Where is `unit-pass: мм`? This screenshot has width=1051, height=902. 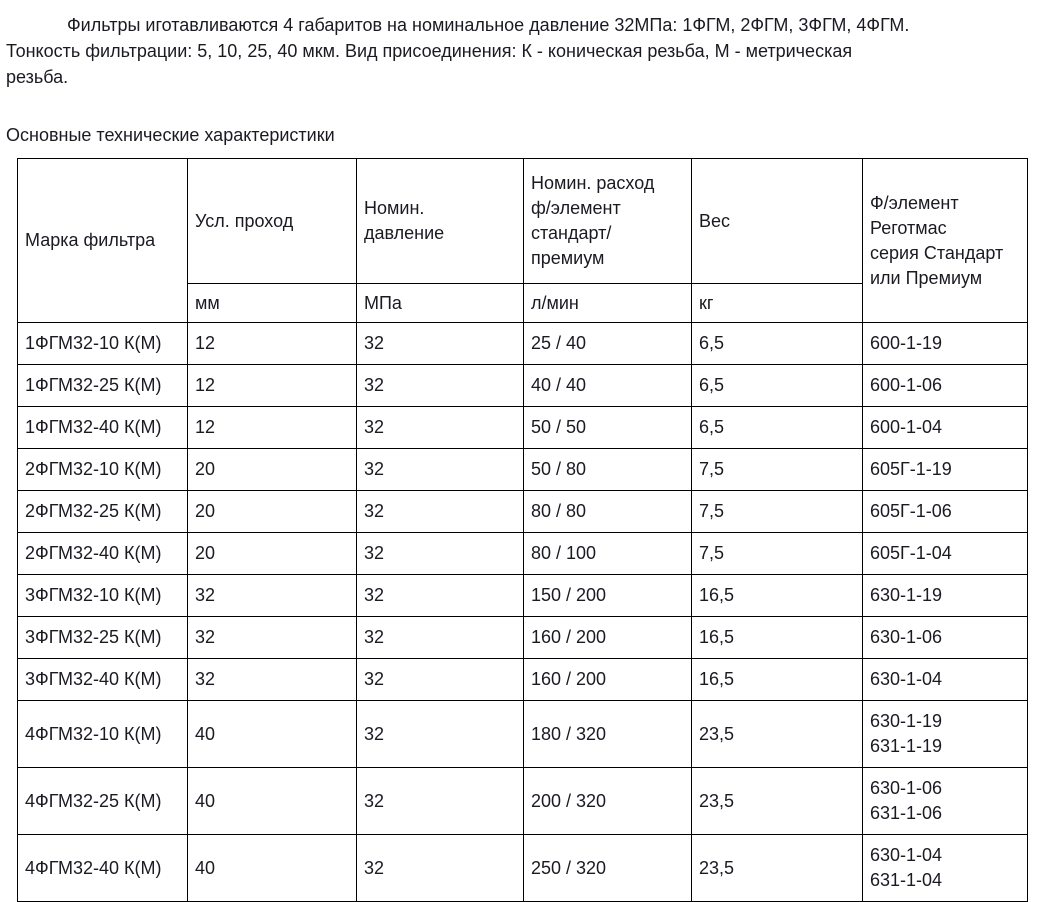
unit-pass: мм is located at coordinates (272, 303).